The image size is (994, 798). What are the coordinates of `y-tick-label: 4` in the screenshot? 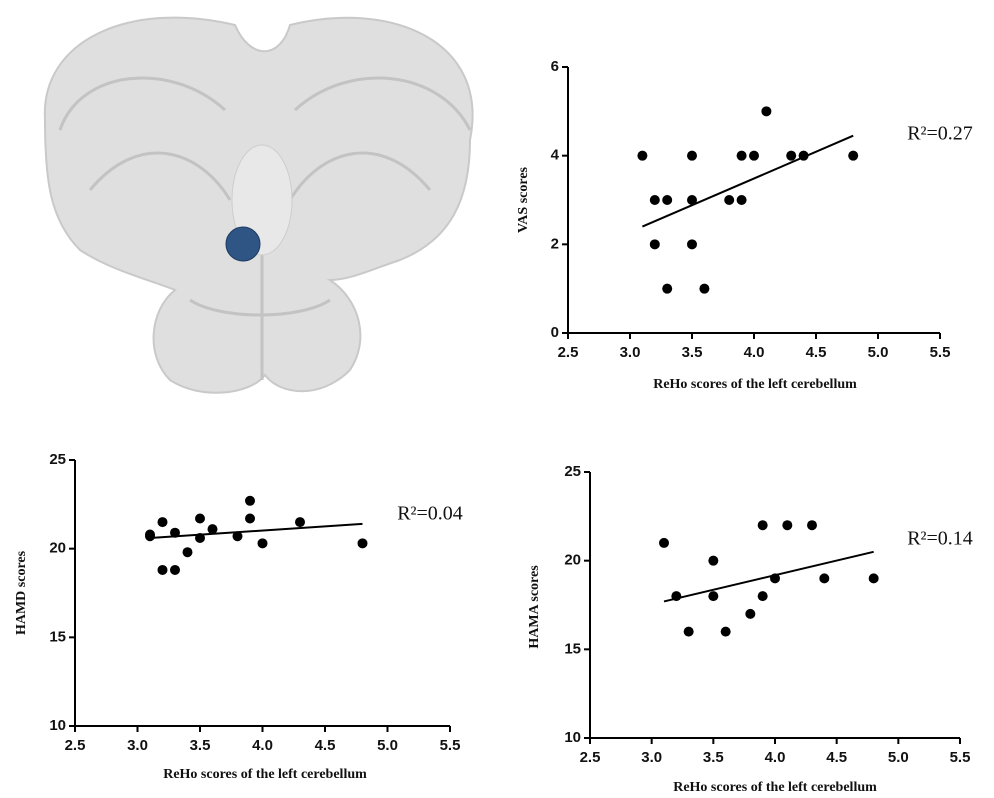 It's located at (555, 155).